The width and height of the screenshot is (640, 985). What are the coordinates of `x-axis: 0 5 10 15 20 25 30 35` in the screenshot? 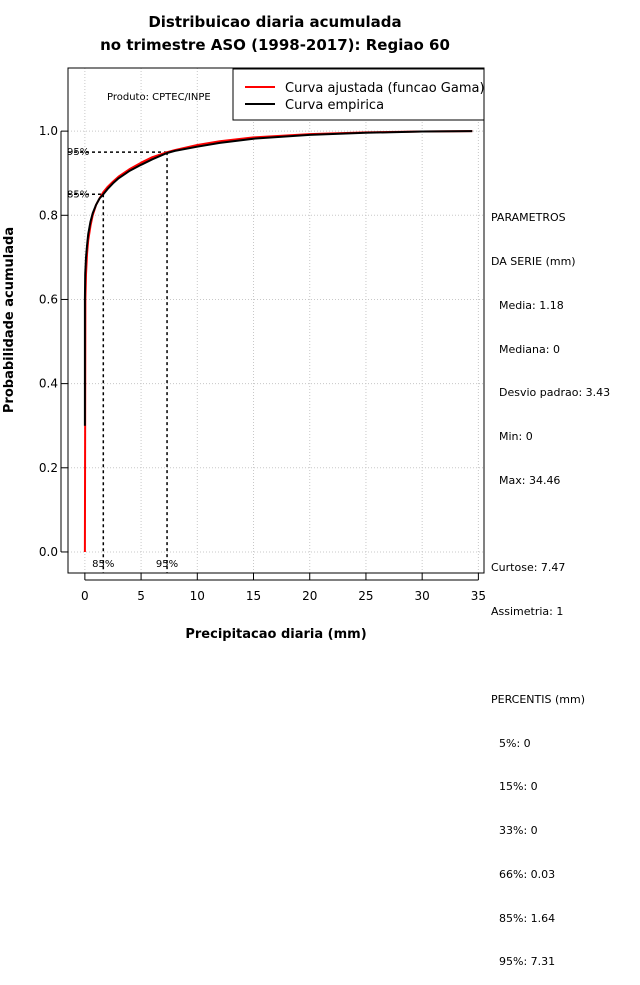 It's located at (283, 588).